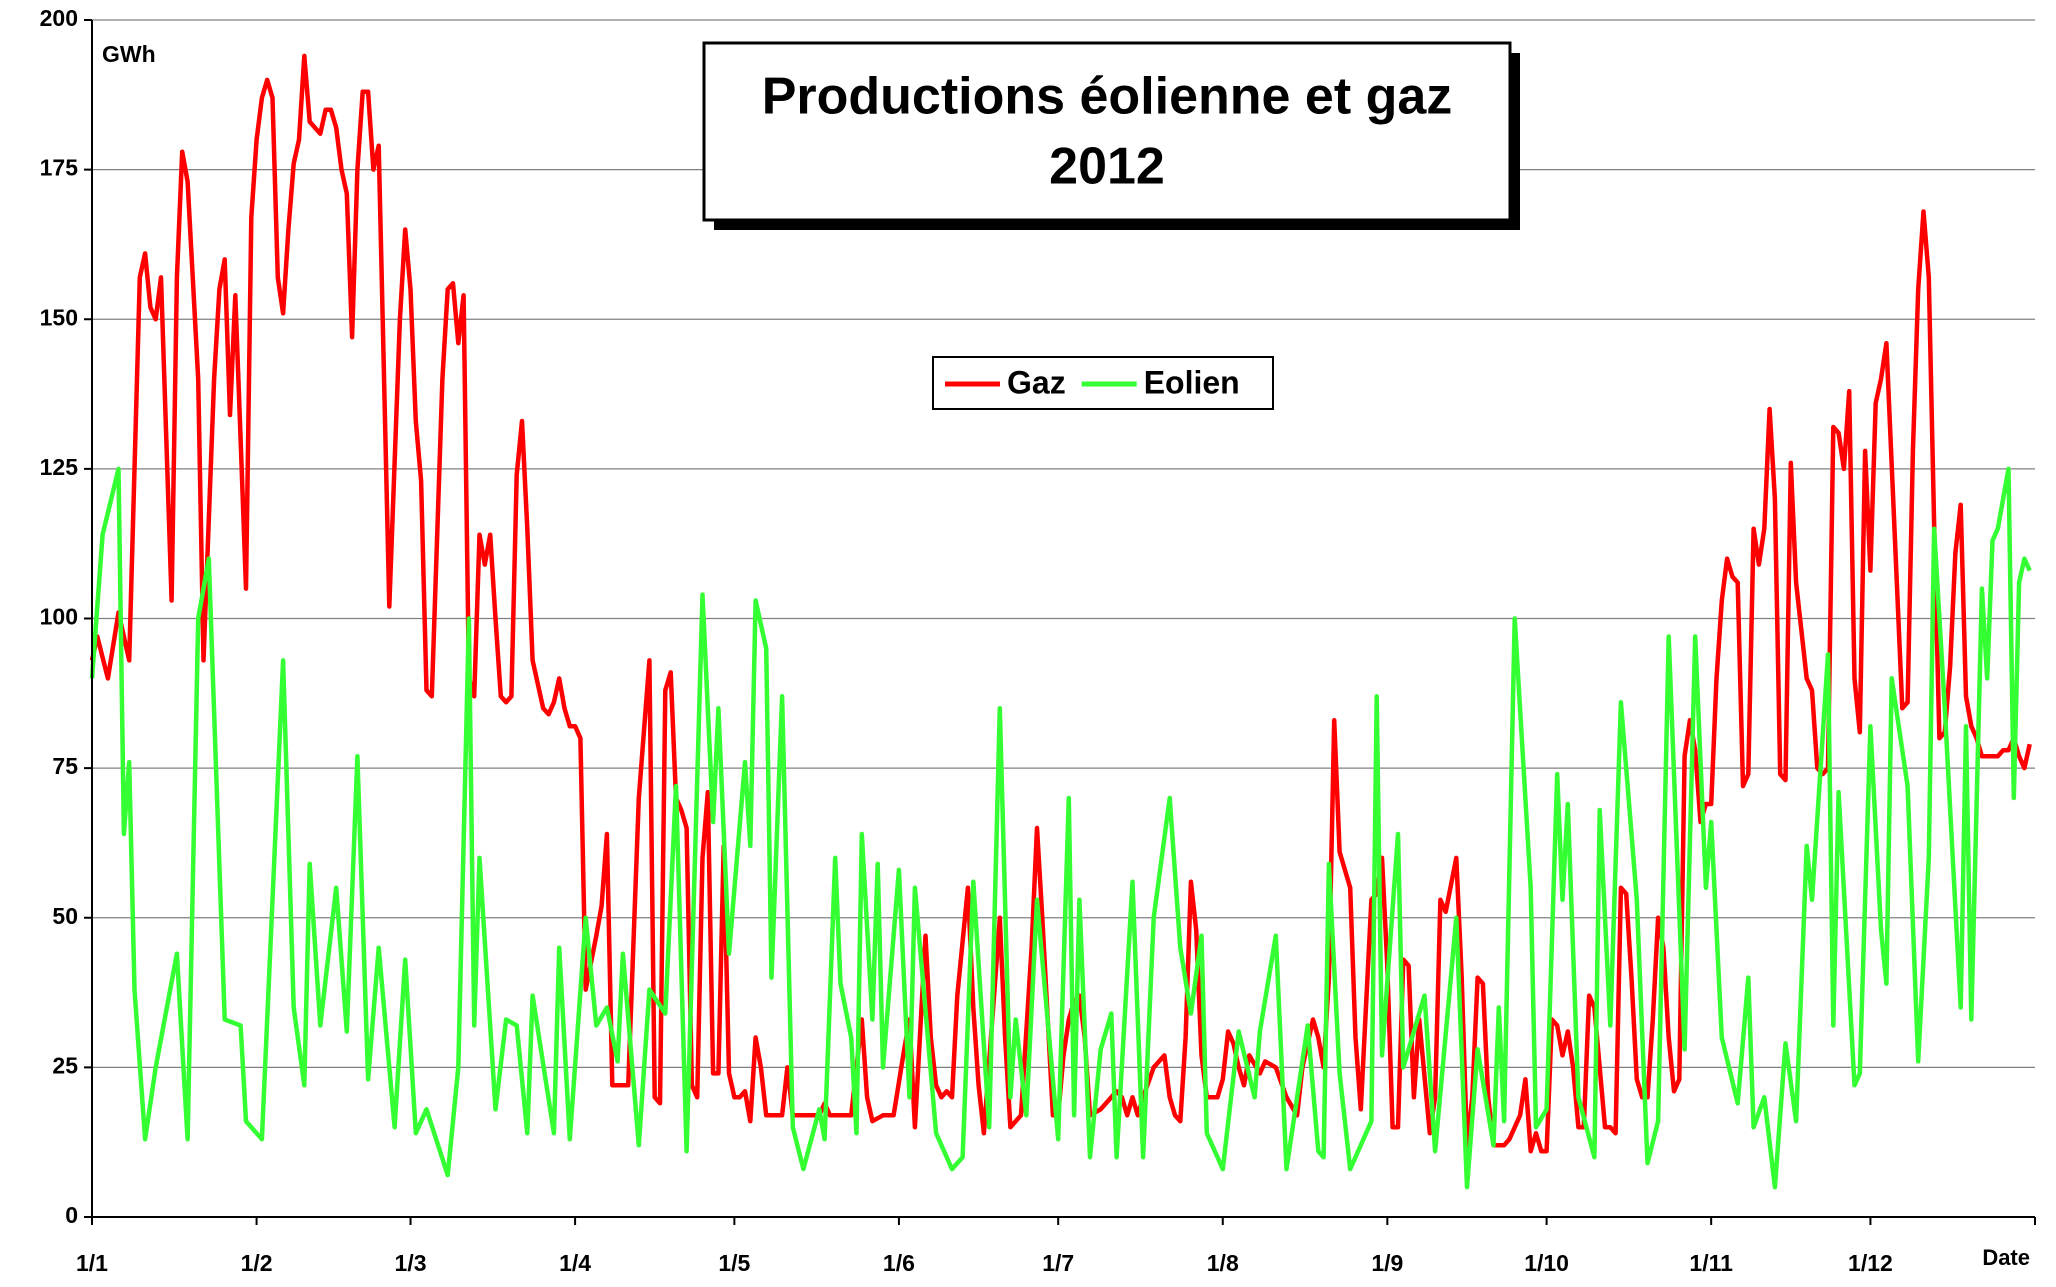 The height and width of the screenshot is (1287, 2056). What do you see at coordinates (1103, 383) in the screenshot?
I see `legend: Gaz Eolien` at bounding box center [1103, 383].